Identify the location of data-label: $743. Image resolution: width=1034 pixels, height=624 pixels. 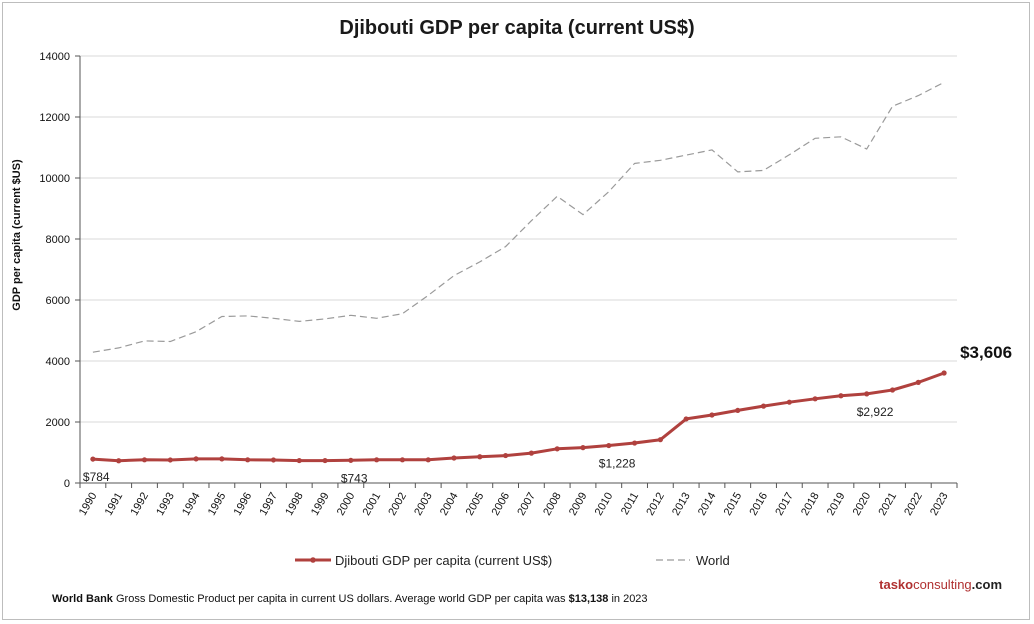
(354, 478).